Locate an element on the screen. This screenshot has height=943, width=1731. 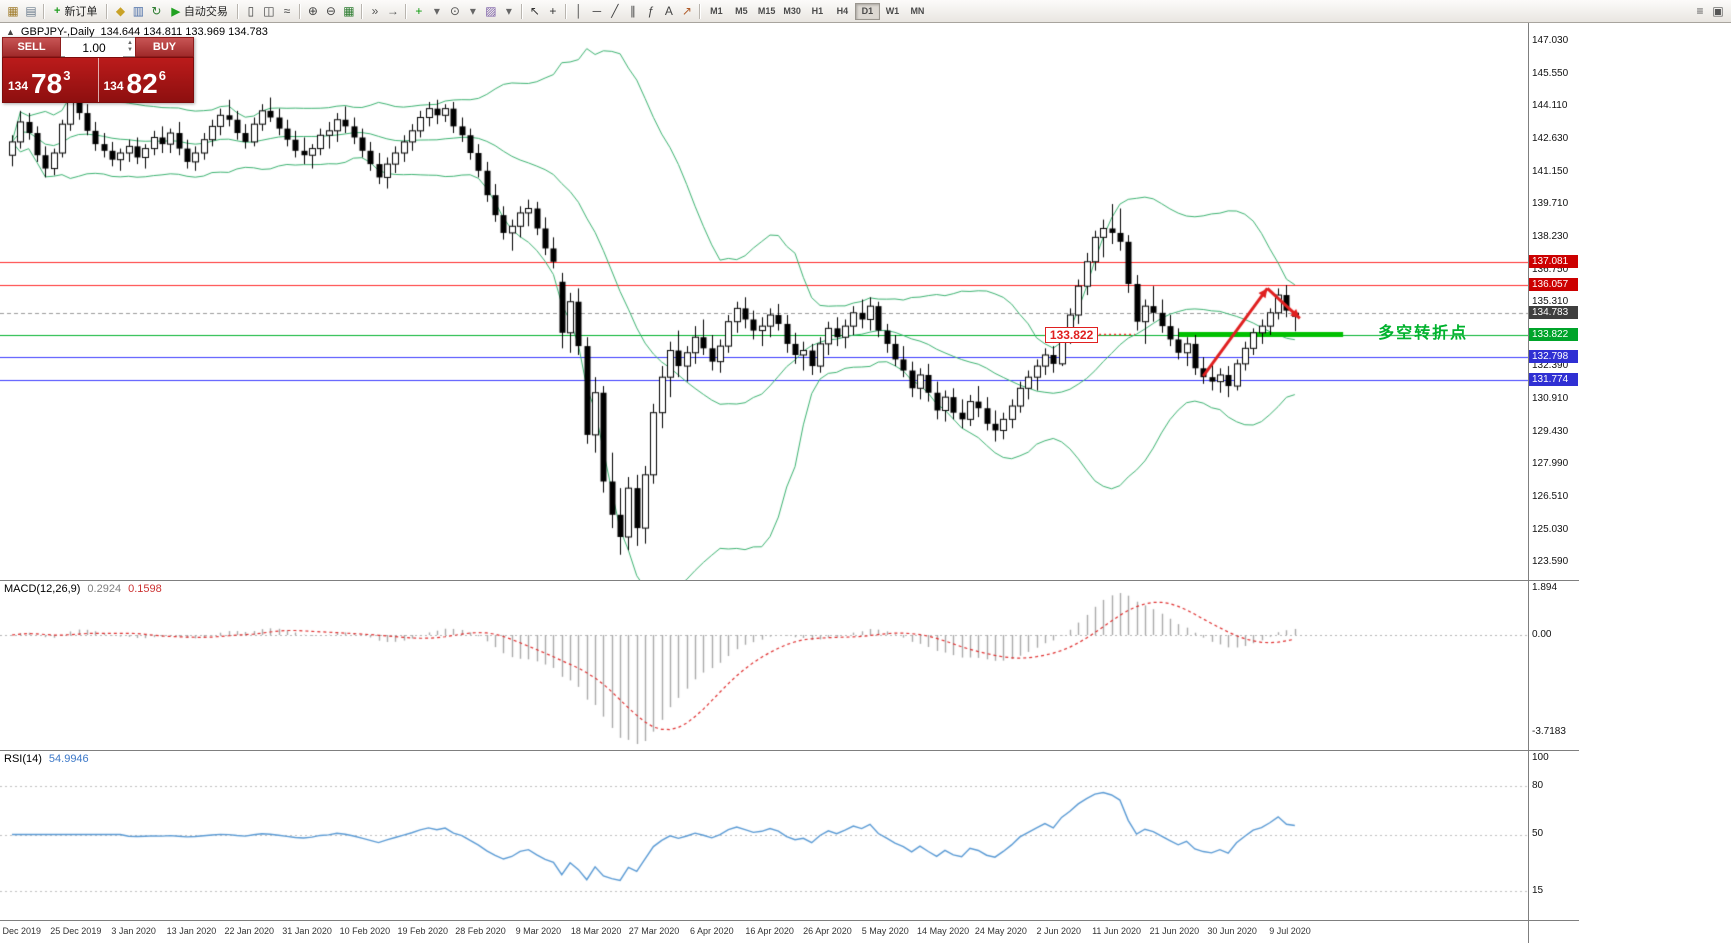
price-axis-label: 130.910 is located at coordinates (1550, 399).